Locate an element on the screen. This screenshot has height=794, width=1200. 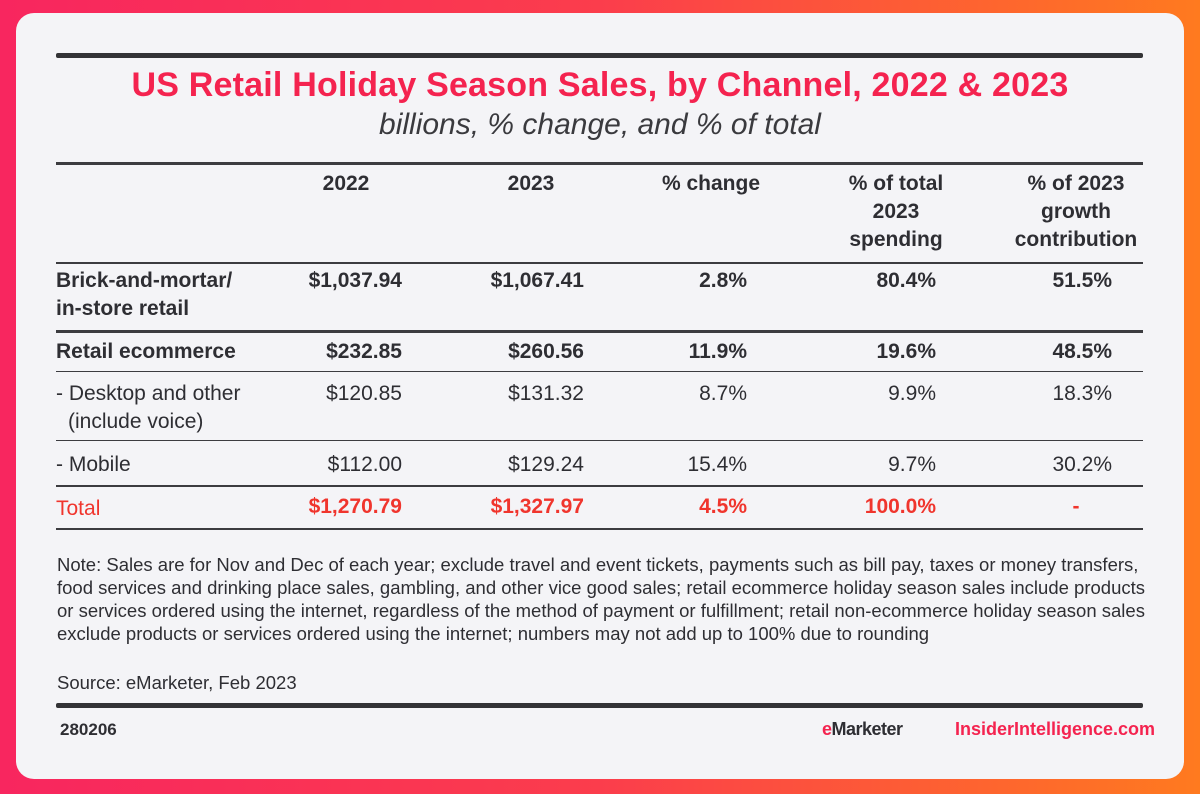
header-rule is located at coordinates (599, 263).